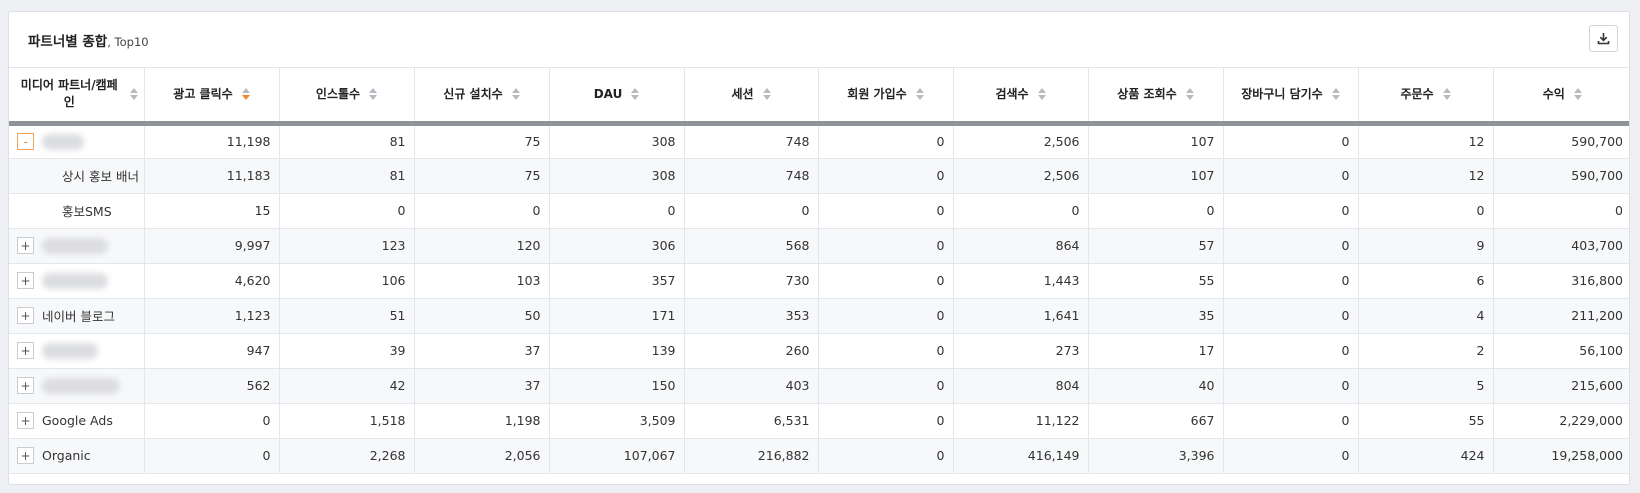 The image size is (1640, 493). What do you see at coordinates (1021, 456) in the screenshot?
I see `metric-cell: 416,149` at bounding box center [1021, 456].